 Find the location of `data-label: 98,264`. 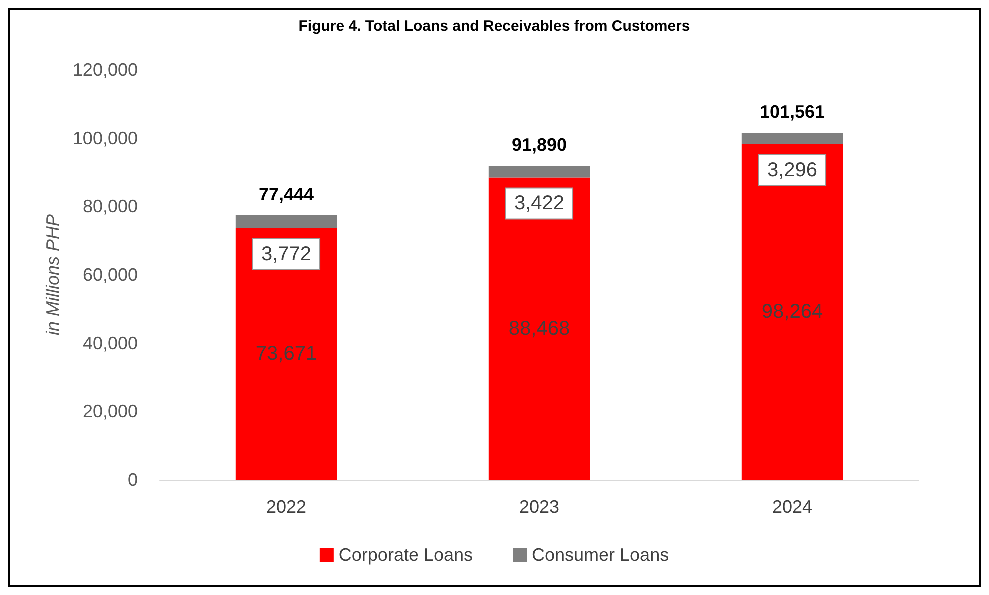

data-label: 98,264 is located at coordinates (793, 312).